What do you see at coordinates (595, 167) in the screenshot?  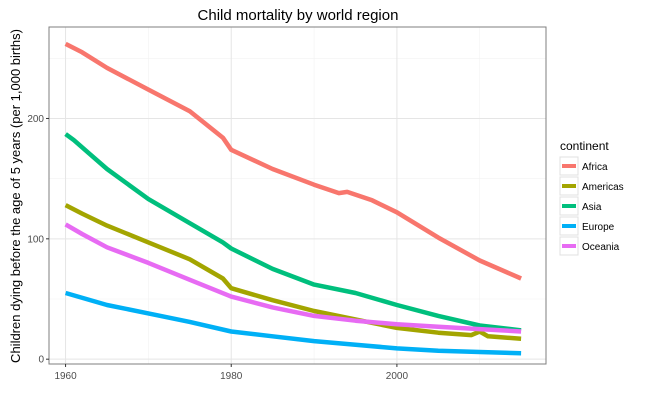 I see `legend-label: Africa` at bounding box center [595, 167].